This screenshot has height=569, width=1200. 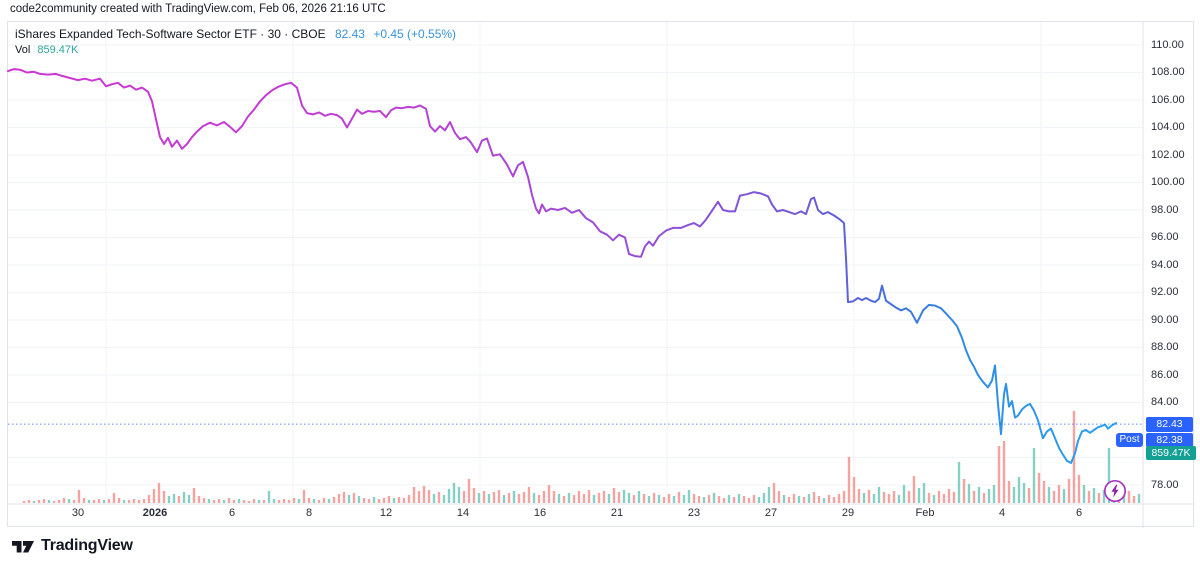 I want to click on price-axis-label: 102.00, so click(x=1168, y=154).